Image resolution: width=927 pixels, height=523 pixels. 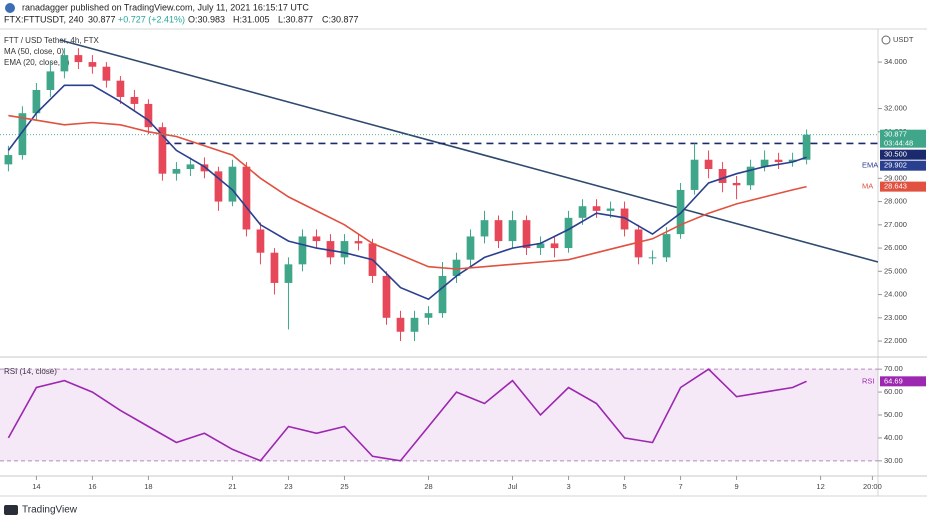 I want to click on countdown-box, so click(x=903, y=143).